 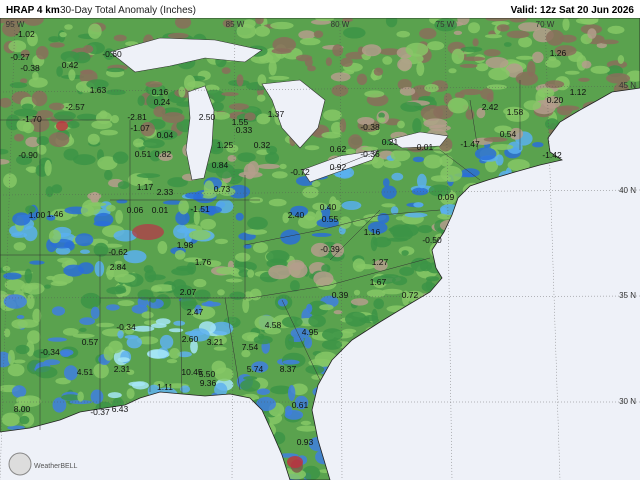 I want to click on value-label: -0.62, so click(x=118, y=252).